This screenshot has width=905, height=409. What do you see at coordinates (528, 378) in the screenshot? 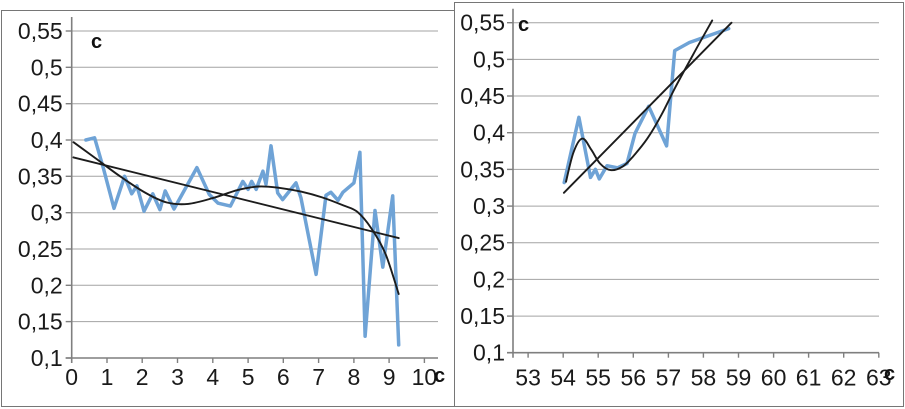
I see `x-tick-label: 53` at bounding box center [528, 378].